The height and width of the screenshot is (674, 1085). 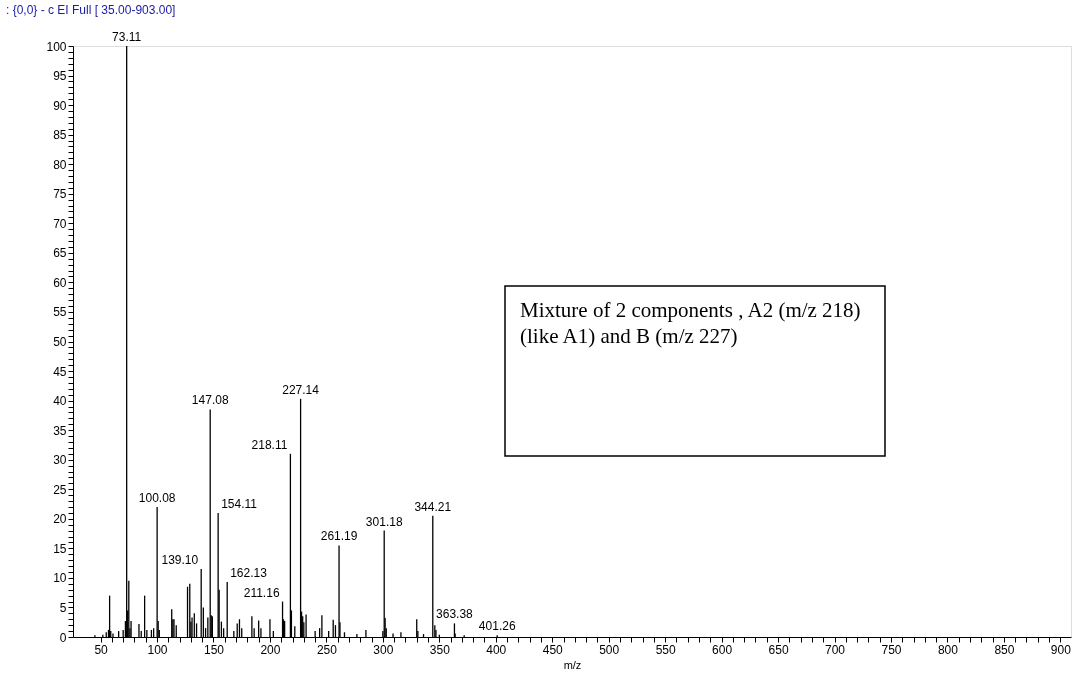 I want to click on x-tick-label: 550, so click(x=665, y=649).